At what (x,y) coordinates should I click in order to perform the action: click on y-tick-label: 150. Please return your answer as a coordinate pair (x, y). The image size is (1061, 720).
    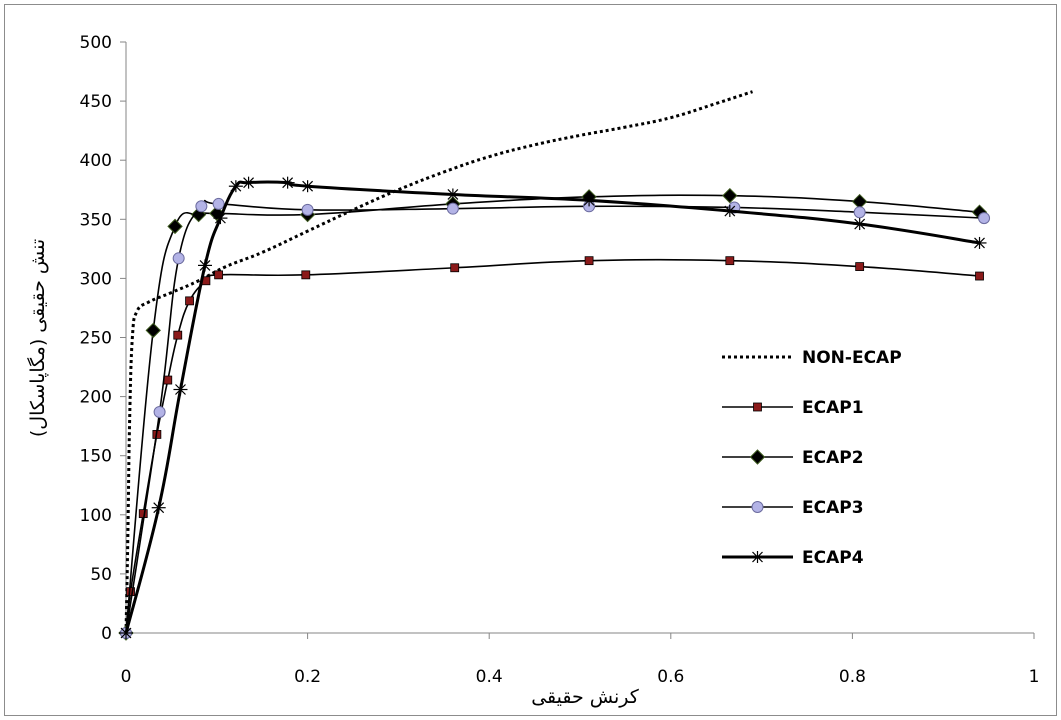
    Looking at the image, I should click on (96, 457).